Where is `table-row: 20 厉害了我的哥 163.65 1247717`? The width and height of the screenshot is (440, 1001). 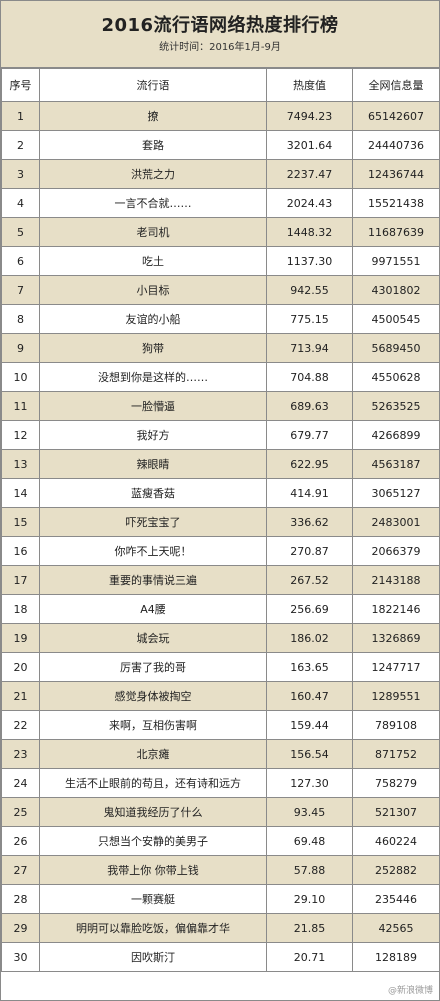 table-row: 20 厉害了我的哥 163.65 1247717 is located at coordinates (220, 667).